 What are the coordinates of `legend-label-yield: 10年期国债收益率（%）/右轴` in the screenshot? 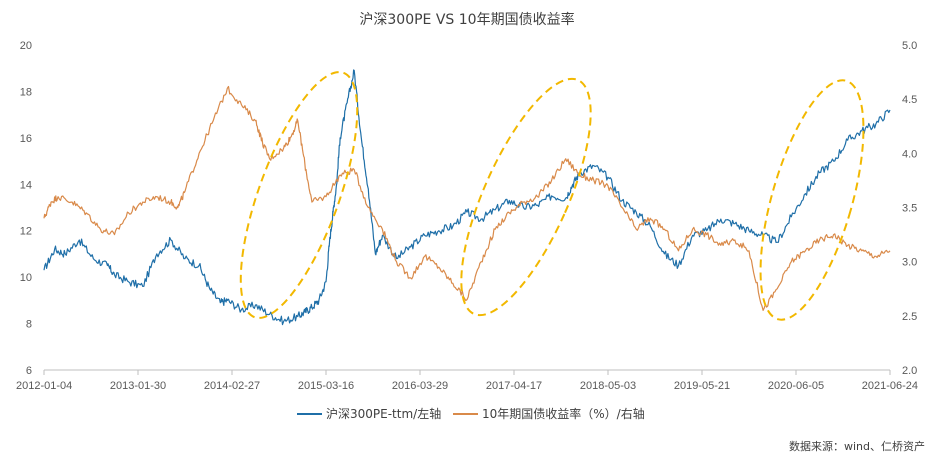 It's located at (563, 413).